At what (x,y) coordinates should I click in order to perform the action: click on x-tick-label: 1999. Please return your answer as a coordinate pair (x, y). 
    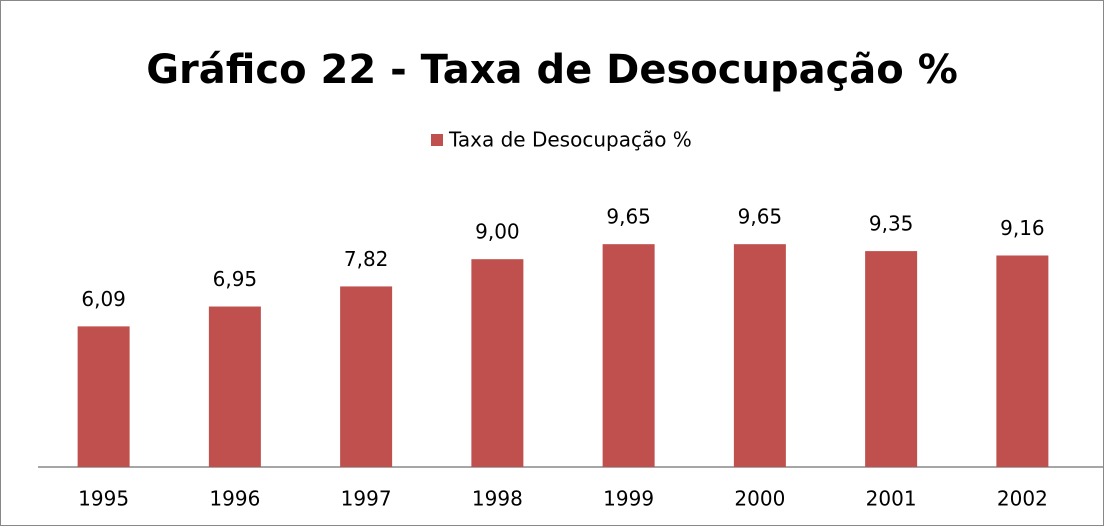
    Looking at the image, I should click on (628, 499).